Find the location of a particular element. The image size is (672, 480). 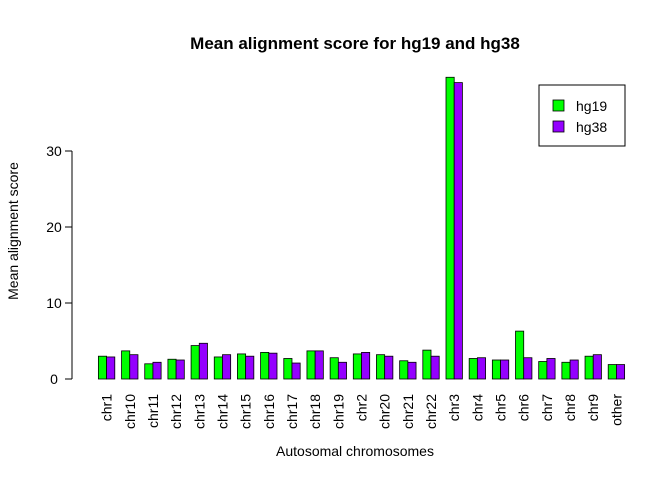

bar-hg38-chr13 is located at coordinates (203, 361).